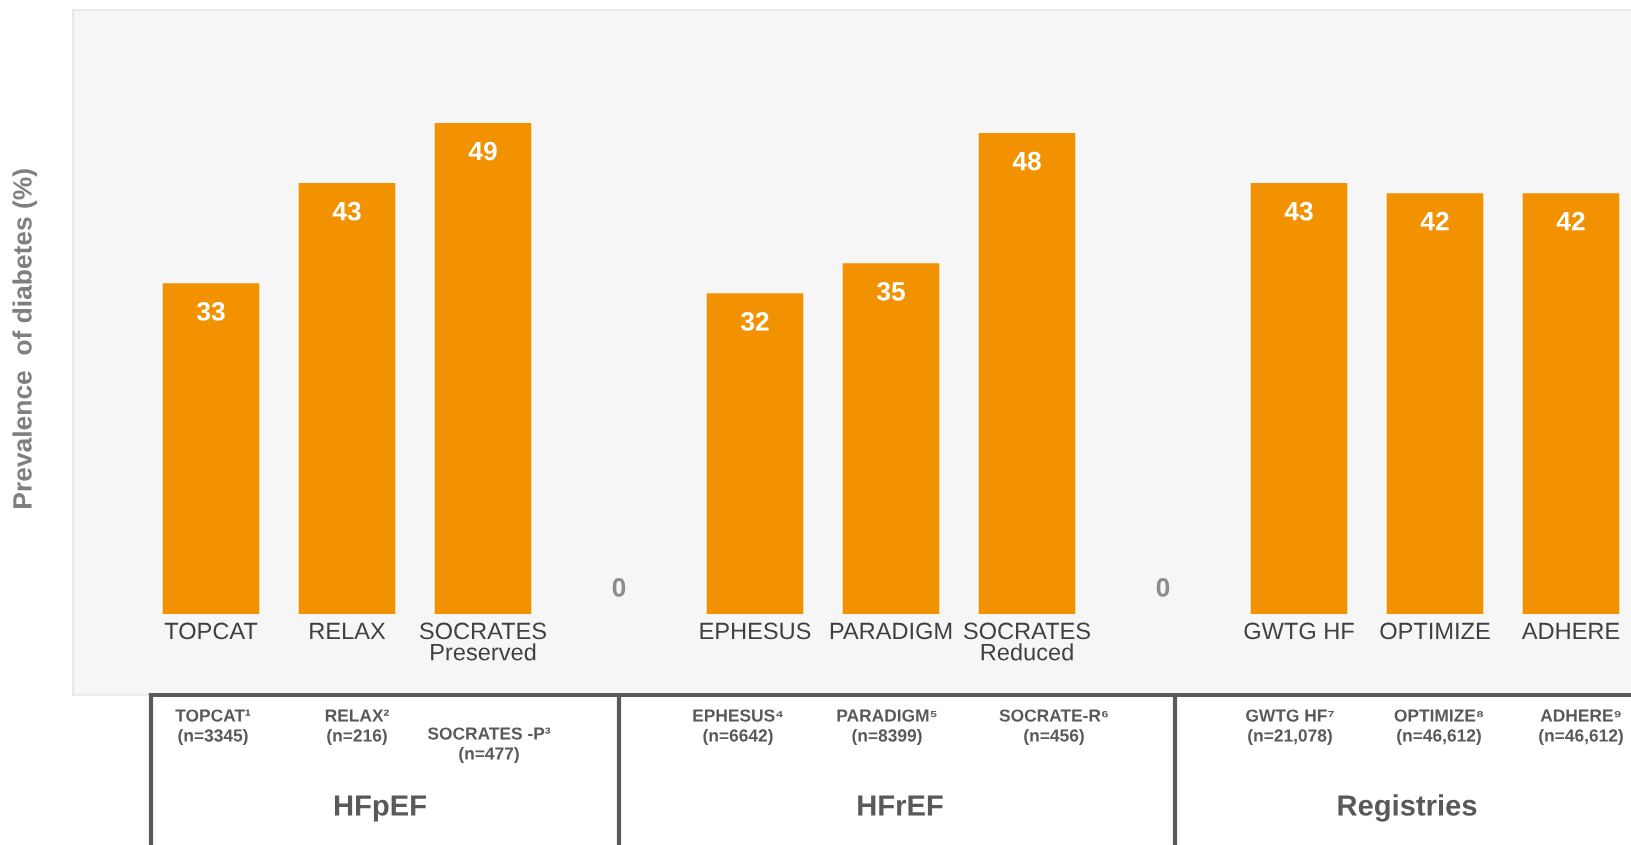 The image size is (1631, 845). What do you see at coordinates (887, 727) in the screenshot?
I see `text: PARADIGM⁵ (n=8399)` at bounding box center [887, 727].